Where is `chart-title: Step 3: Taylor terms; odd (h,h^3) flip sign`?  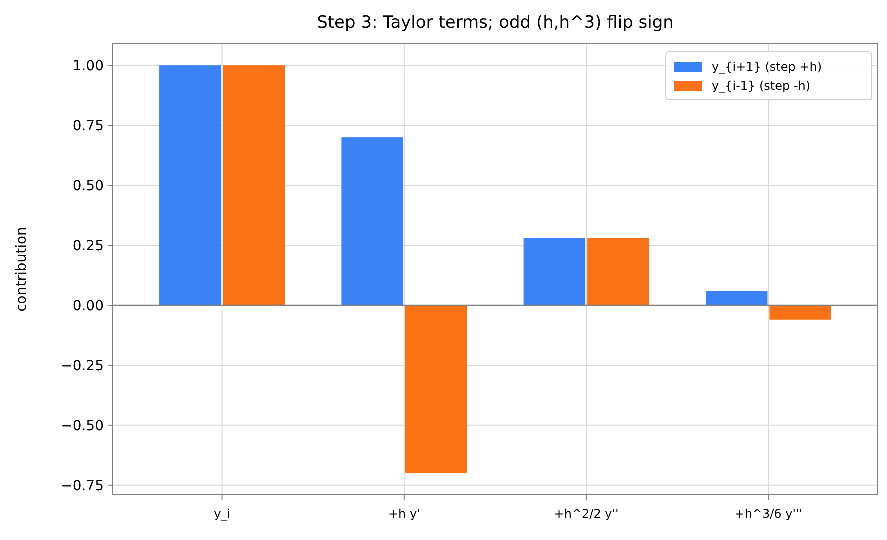 chart-title: Step 3: Taylor terms; odd (h,h^3) flip sign is located at coordinates (495, 23).